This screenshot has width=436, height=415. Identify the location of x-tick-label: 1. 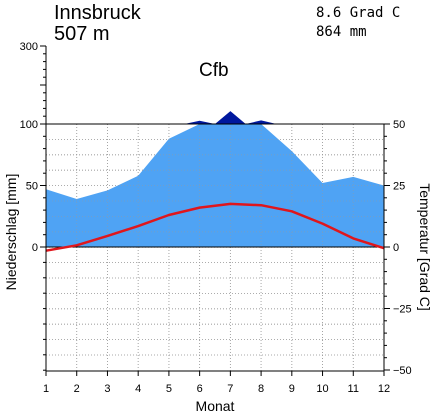
(46, 389).